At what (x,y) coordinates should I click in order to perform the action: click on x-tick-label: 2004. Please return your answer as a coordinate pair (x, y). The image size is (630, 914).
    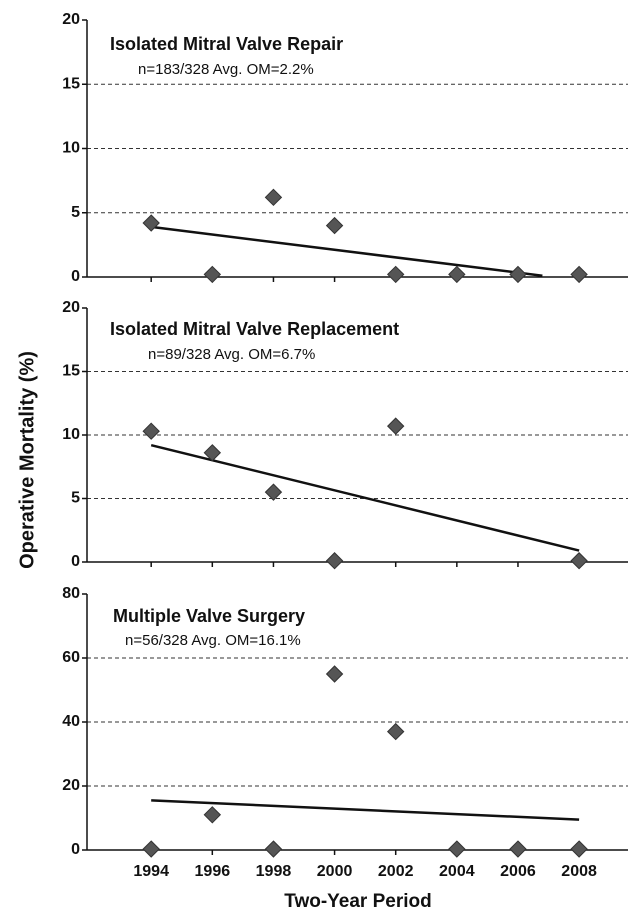
    Looking at the image, I should click on (457, 871).